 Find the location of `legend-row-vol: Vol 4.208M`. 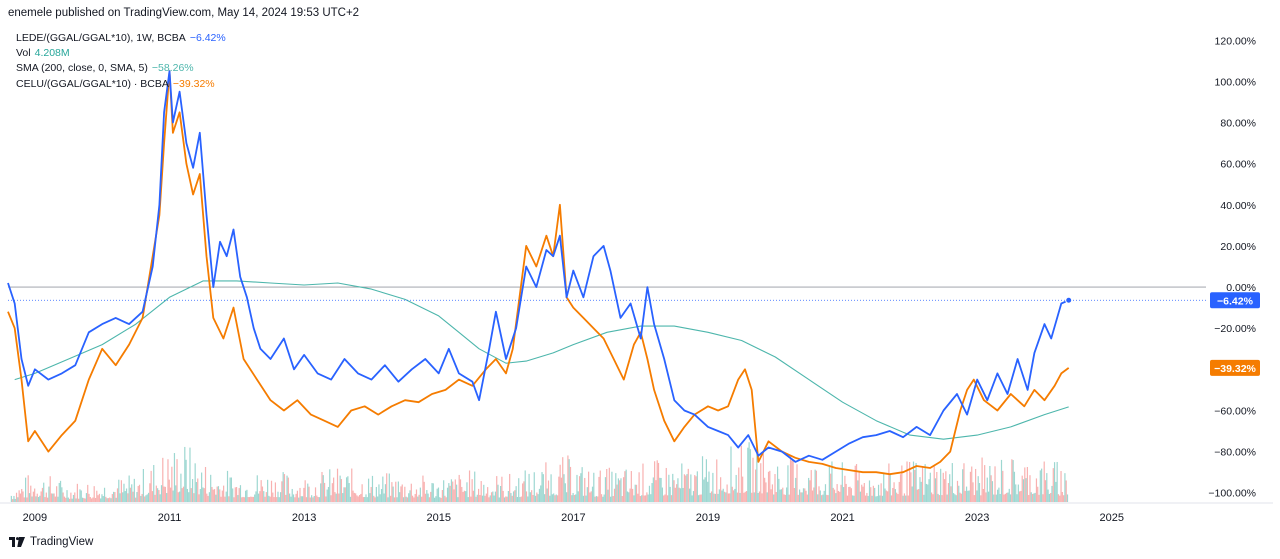

legend-row-vol: Vol 4.208M is located at coordinates (121, 53).